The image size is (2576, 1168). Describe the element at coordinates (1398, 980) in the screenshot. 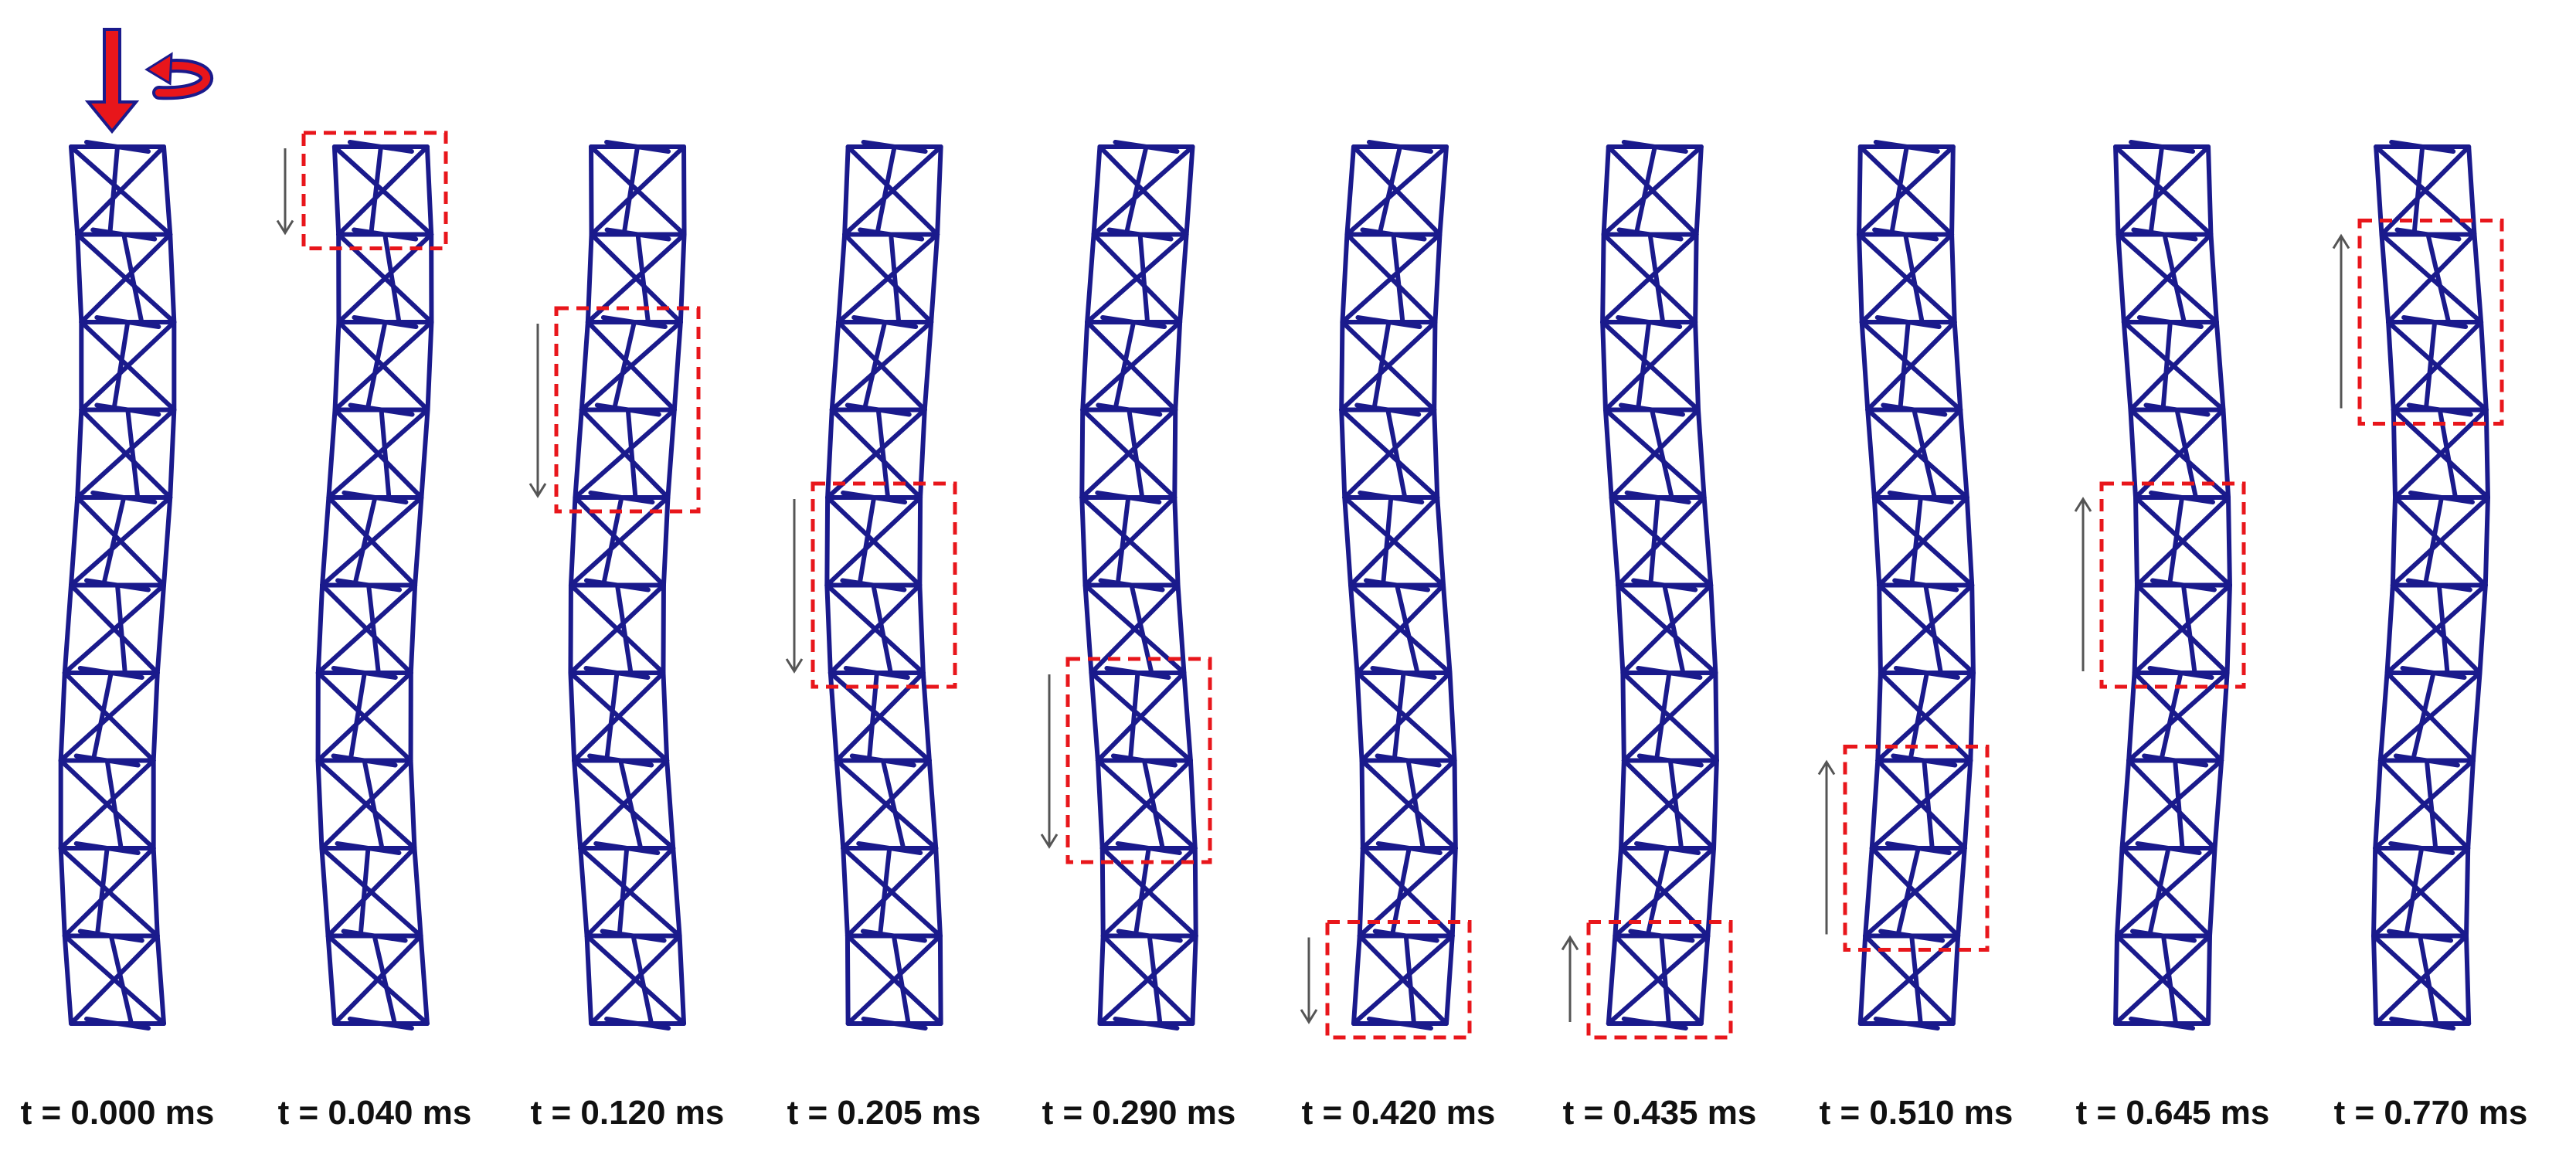

I see `buckling-highlight-box` at that location.